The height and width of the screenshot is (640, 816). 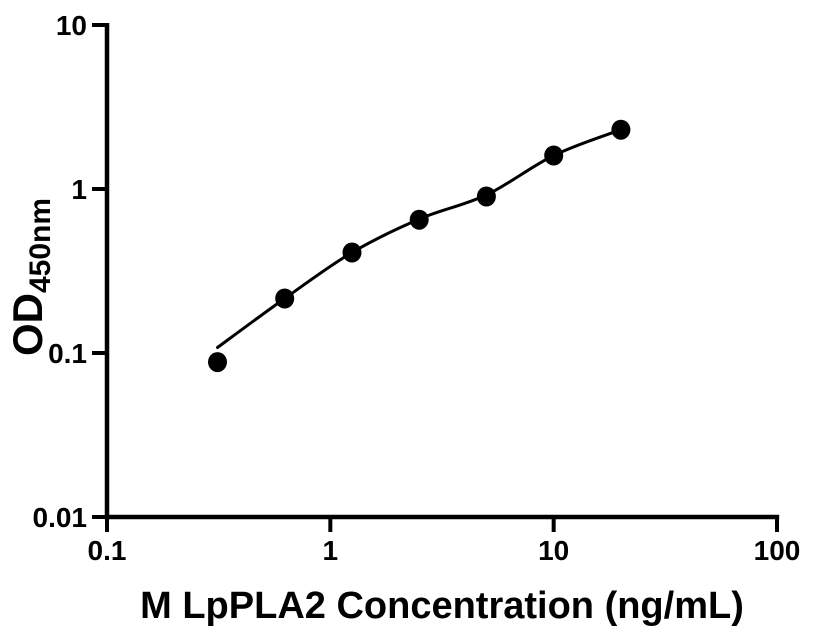 What do you see at coordinates (107, 550) in the screenshot?
I see `x-tick-label: 0.1` at bounding box center [107, 550].